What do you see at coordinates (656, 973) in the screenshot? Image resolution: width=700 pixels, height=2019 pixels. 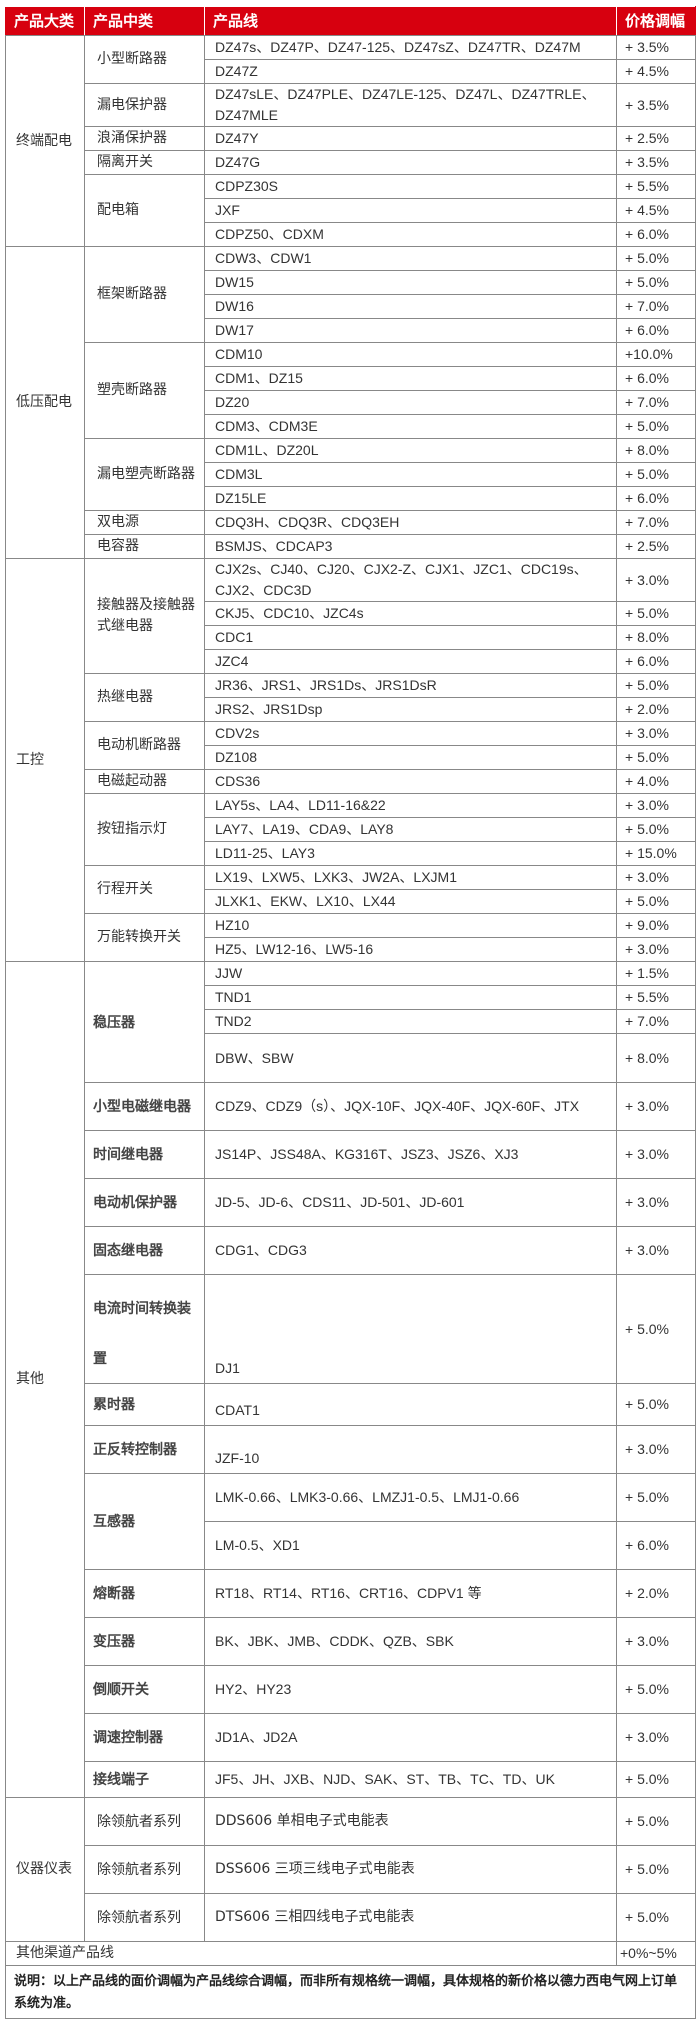 I see `price-change-cell: + 1.5%` at bounding box center [656, 973].